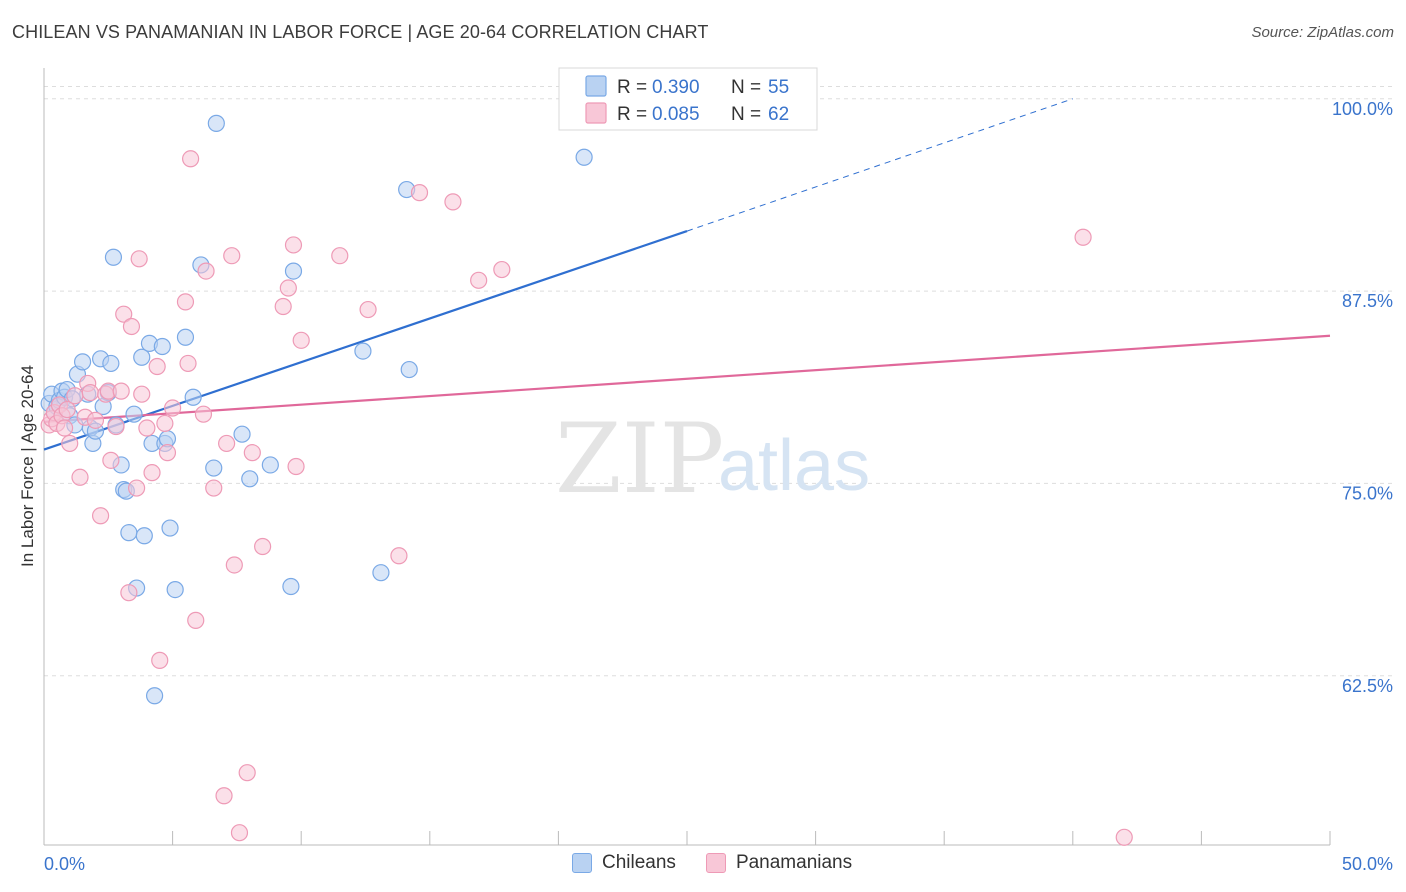 The image size is (1406, 892). Describe the element at coordinates (676, 114) in the screenshot. I see `legend-r-value-panamanians: 0.085` at that location.